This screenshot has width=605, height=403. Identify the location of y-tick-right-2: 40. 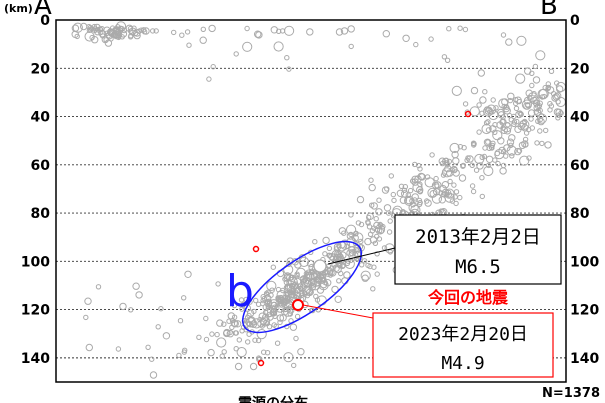
(580, 118).